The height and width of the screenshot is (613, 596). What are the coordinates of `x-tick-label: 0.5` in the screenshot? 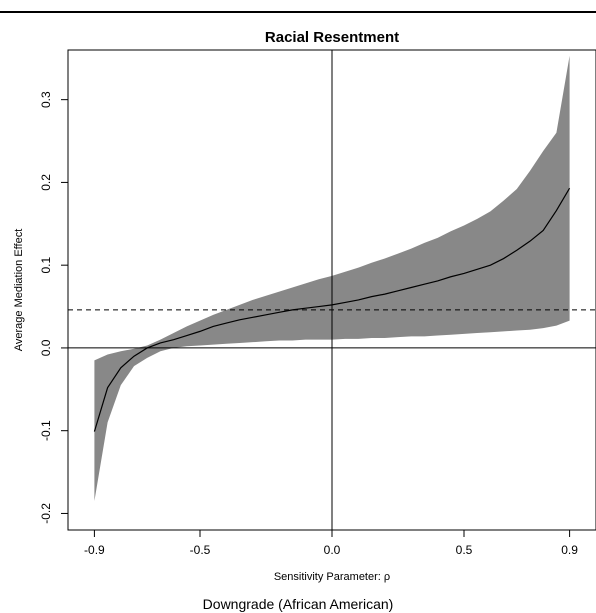 It's located at (464, 550).